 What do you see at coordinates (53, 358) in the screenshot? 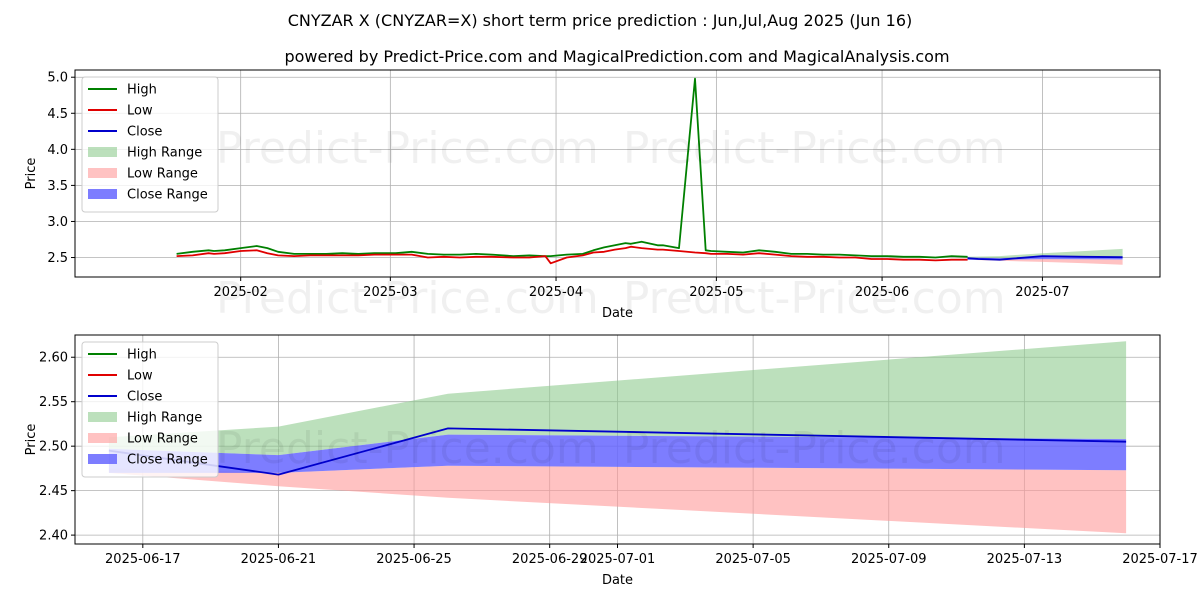
I see `bottom-y-tick-label: 2.60` at bounding box center [53, 358].